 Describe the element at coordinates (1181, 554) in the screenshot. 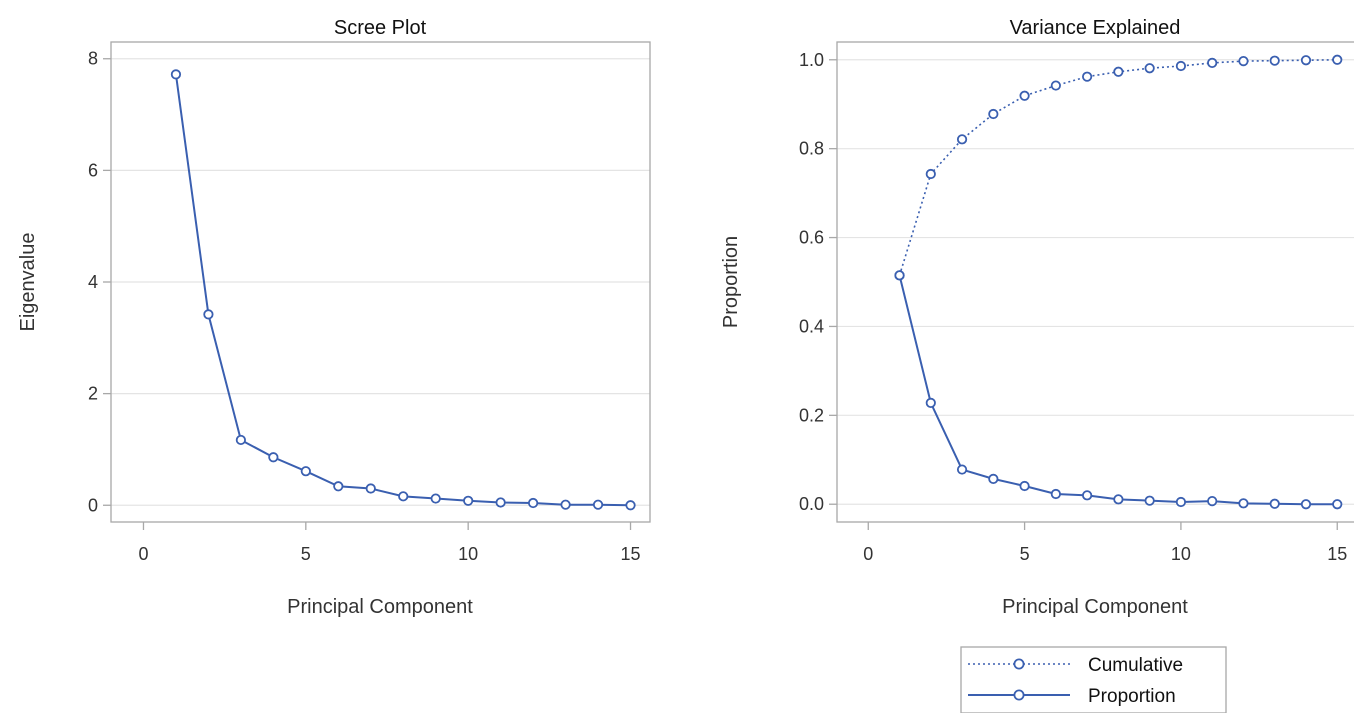

I see `variance-explained-x-tick-label: 10` at that location.